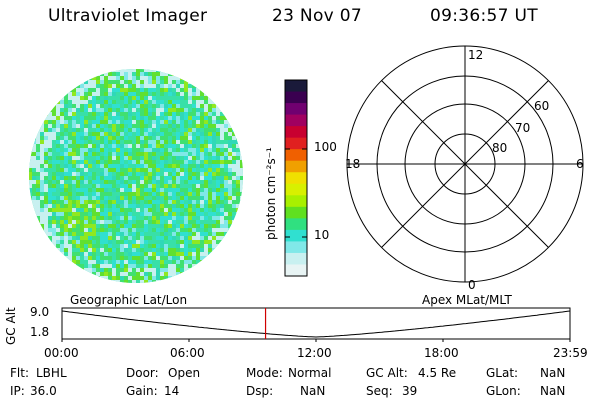  What do you see at coordinates (172, 391) in the screenshot?
I see `info-gain-value: 14` at bounding box center [172, 391].